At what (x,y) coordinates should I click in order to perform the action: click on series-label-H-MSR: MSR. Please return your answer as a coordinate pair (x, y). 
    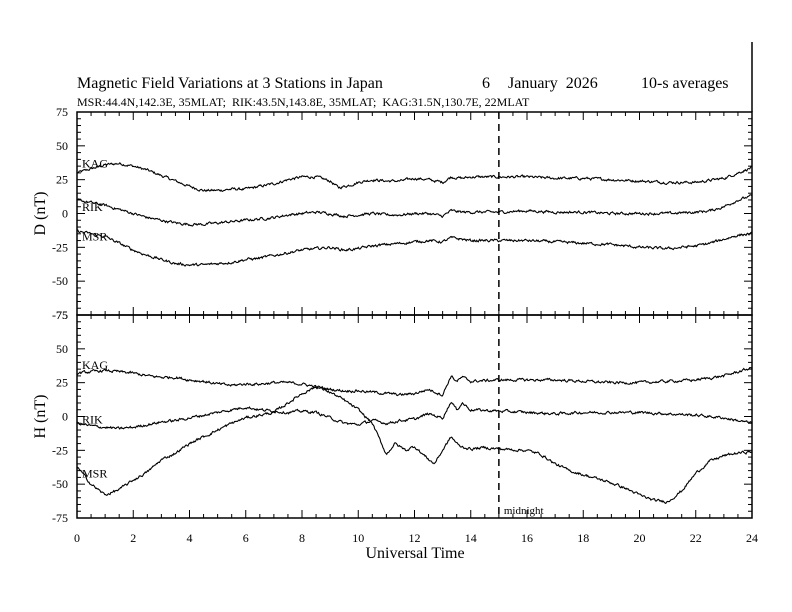
    Looking at the image, I should click on (94, 473).